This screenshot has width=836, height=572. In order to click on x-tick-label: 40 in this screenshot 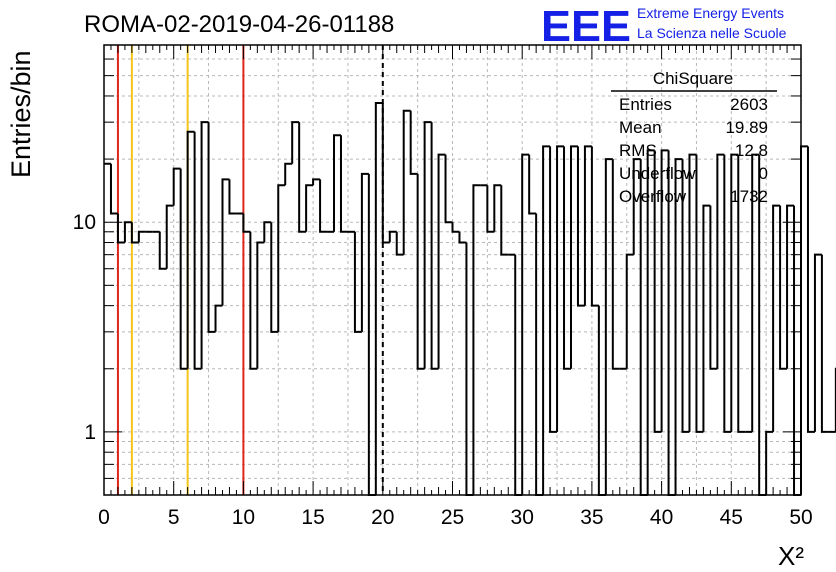, I will do `click(661, 517)`.